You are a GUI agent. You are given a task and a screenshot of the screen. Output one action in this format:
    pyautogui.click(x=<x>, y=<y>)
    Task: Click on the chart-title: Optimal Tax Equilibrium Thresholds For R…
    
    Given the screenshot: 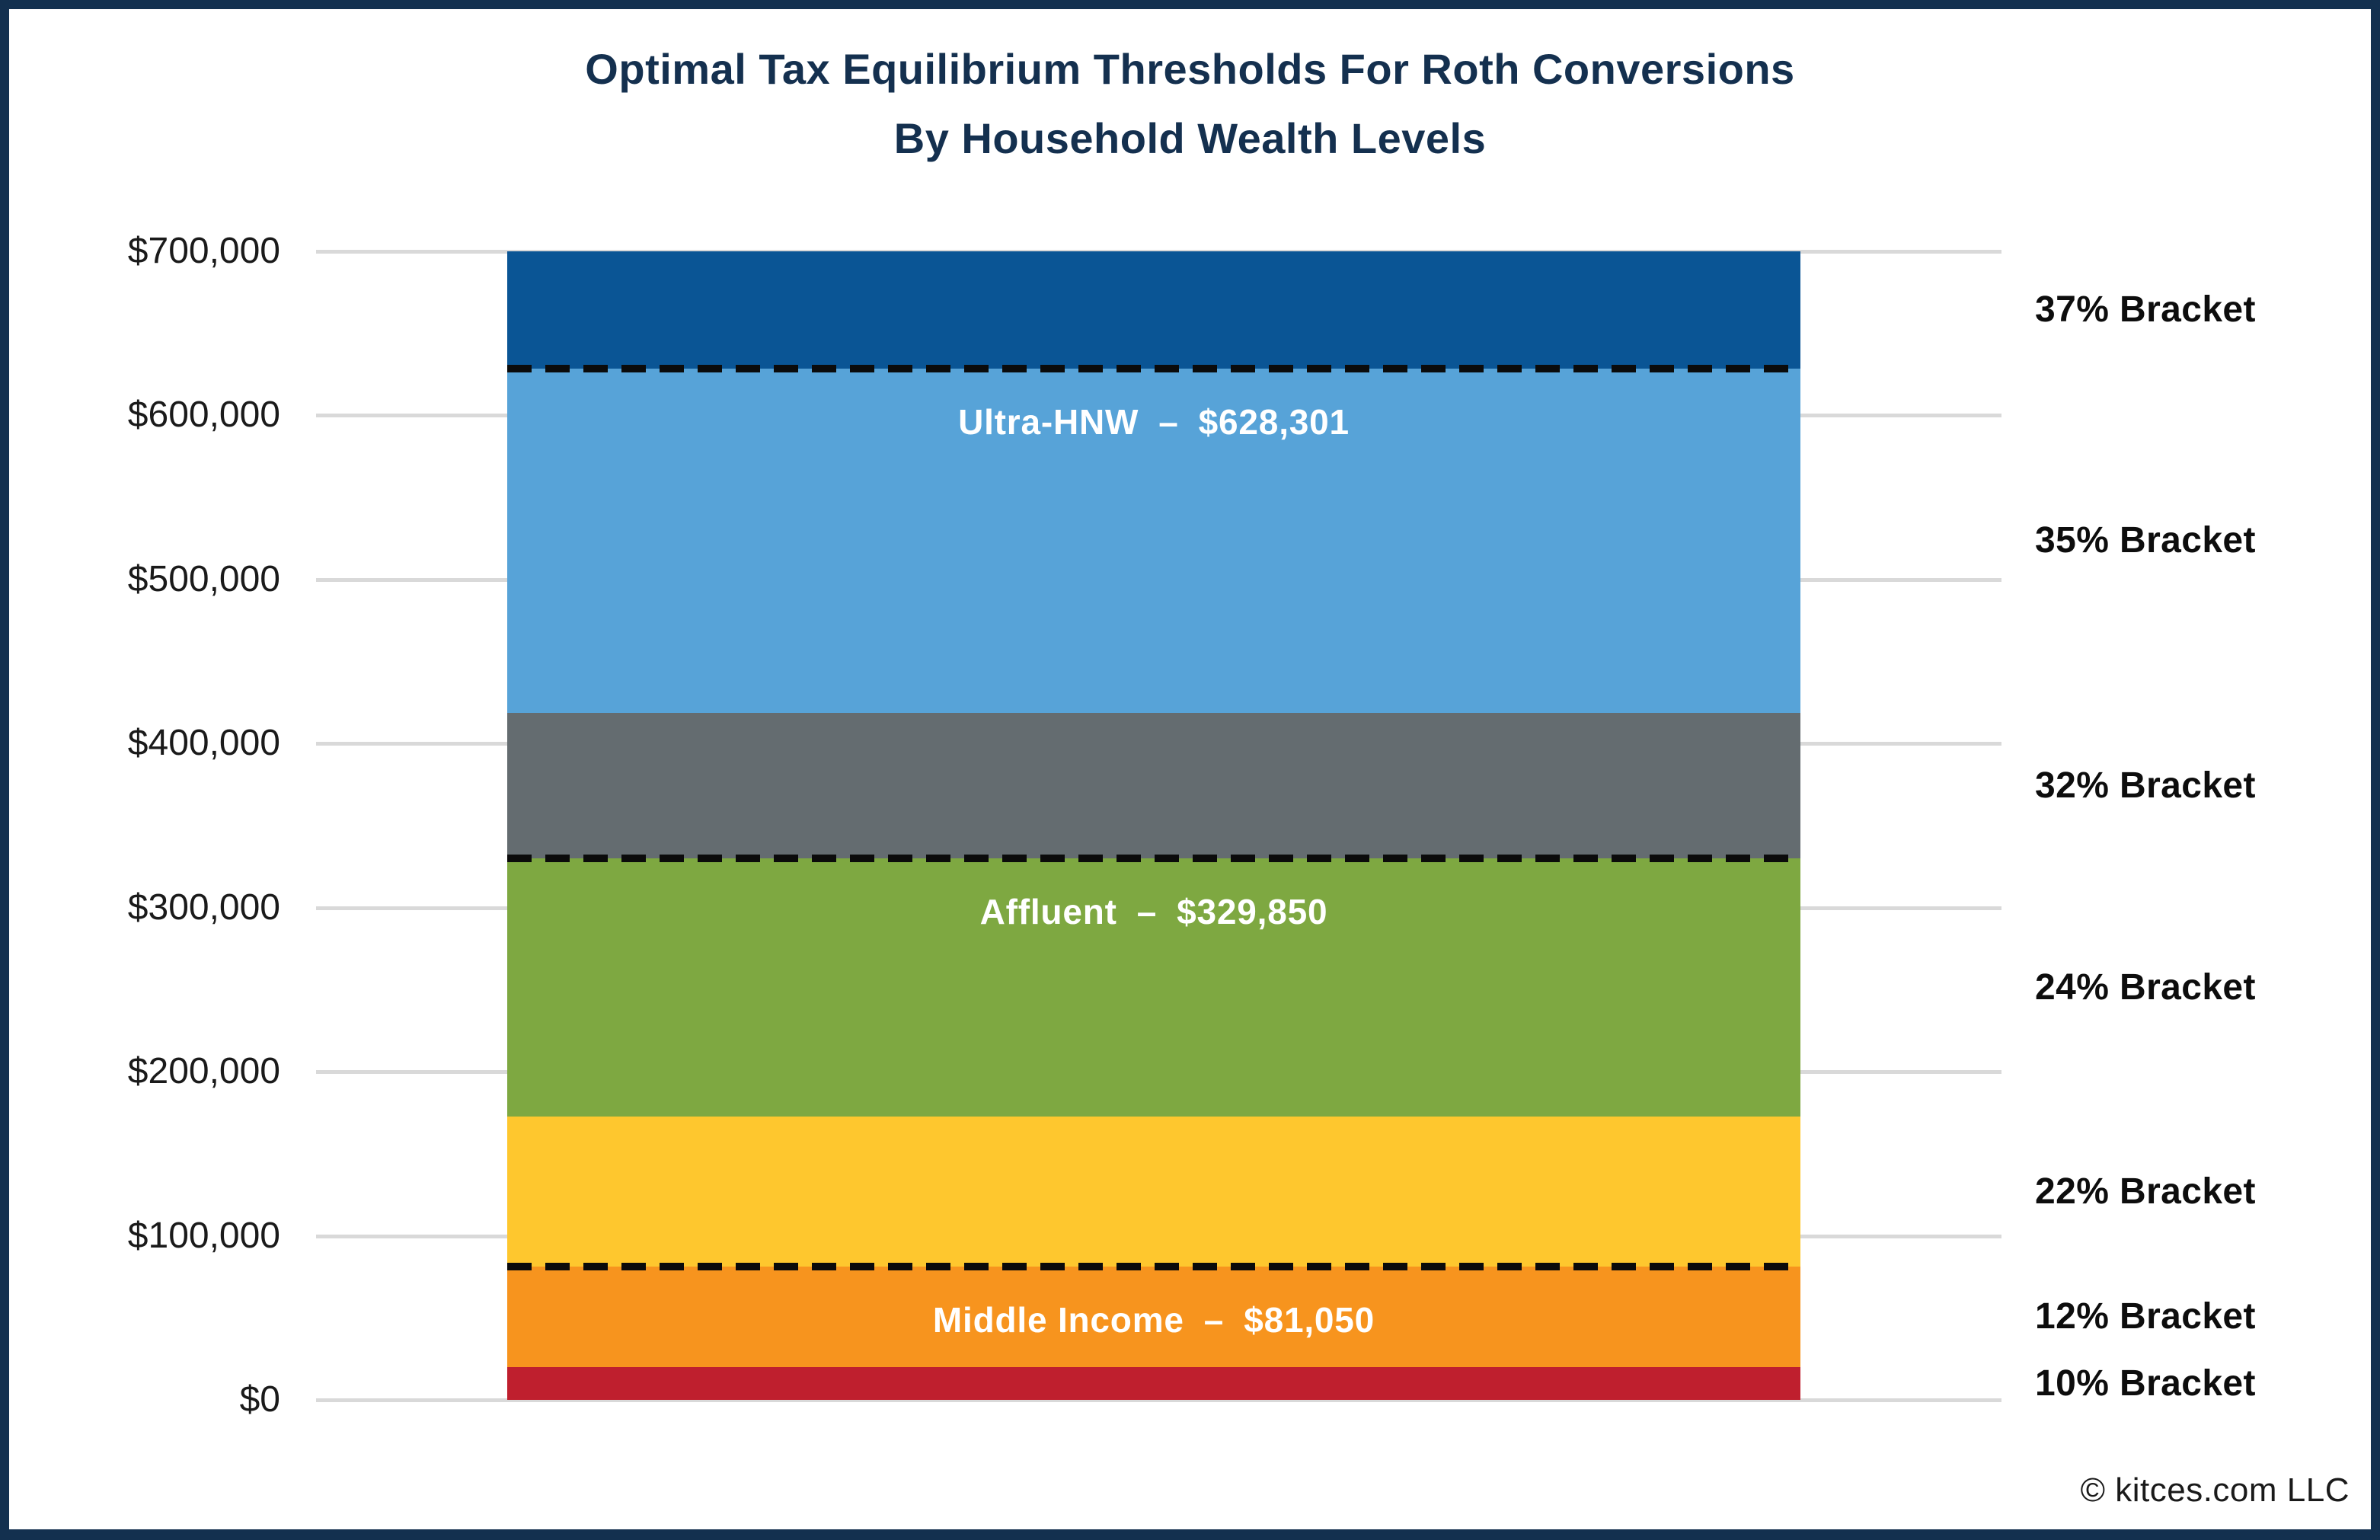 What is the action you would take?
    pyautogui.click(x=1190, y=104)
    